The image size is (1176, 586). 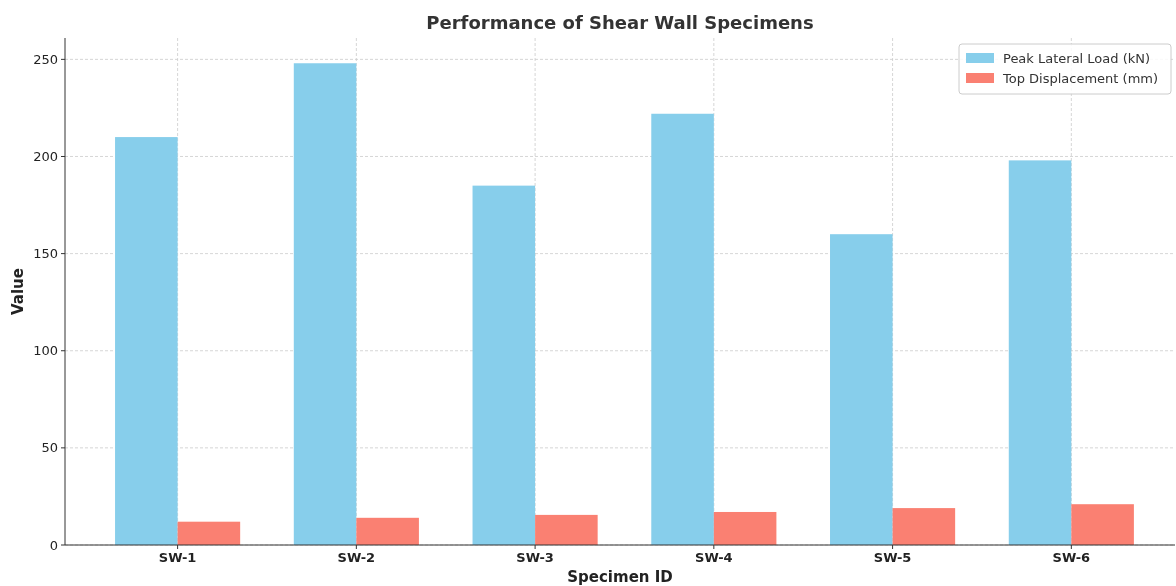 What do you see at coordinates (45, 254) in the screenshot?
I see `y-tick-label: 150` at bounding box center [45, 254].